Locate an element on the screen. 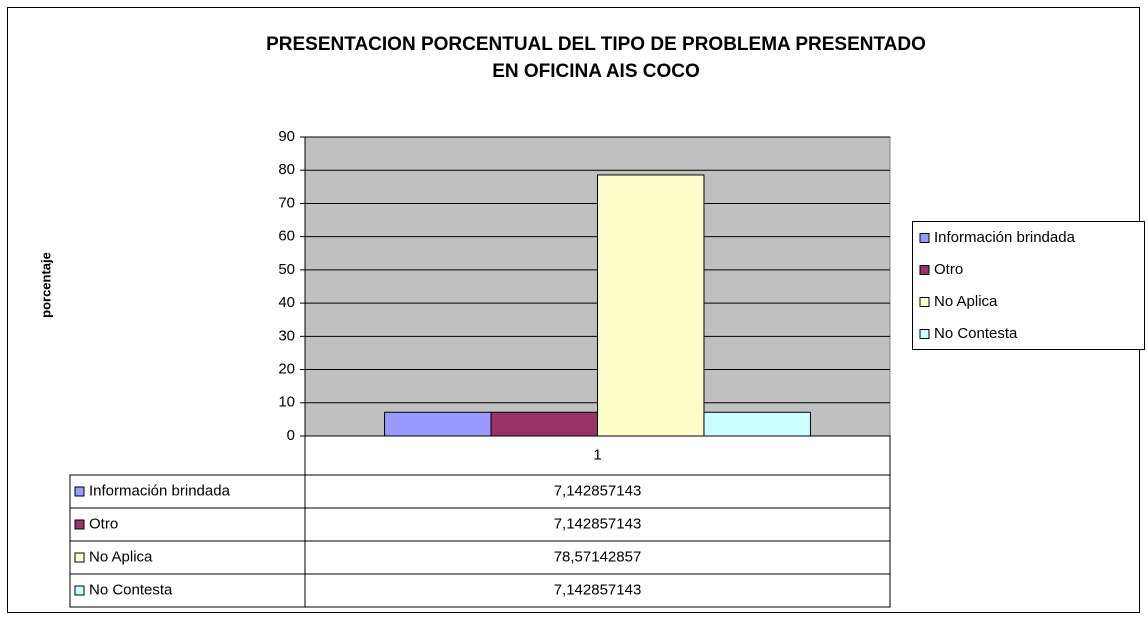 The width and height of the screenshot is (1148, 622). x-tick-label: 1 is located at coordinates (597, 454).